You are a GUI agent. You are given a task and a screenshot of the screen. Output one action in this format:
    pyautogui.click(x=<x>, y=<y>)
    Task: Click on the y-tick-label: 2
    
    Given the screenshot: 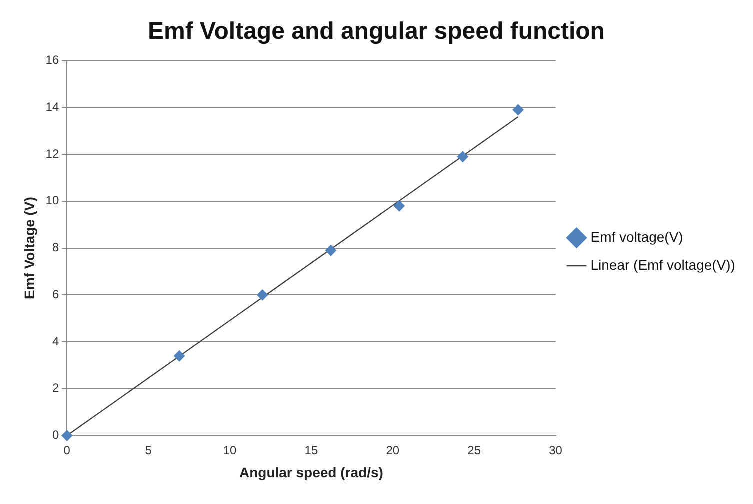 What is the action you would take?
    pyautogui.click(x=56, y=388)
    